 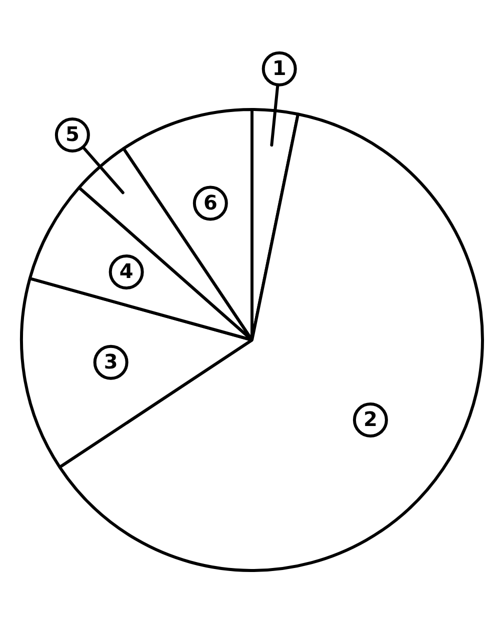 I want to click on slice-label: 6, so click(x=210, y=202).